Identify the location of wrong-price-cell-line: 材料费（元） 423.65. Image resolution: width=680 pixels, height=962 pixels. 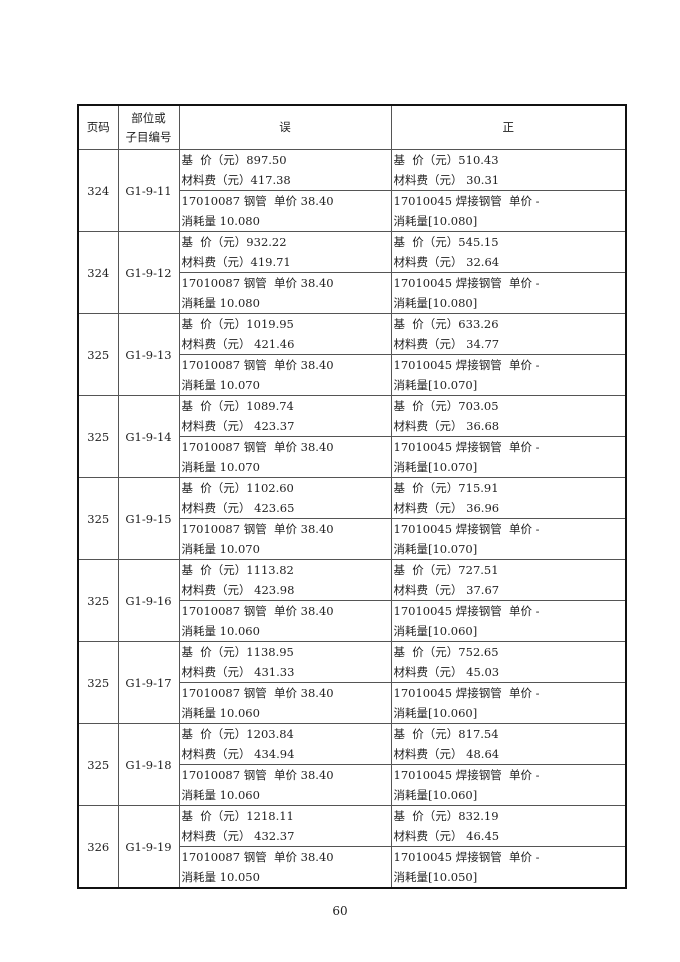
(238, 508).